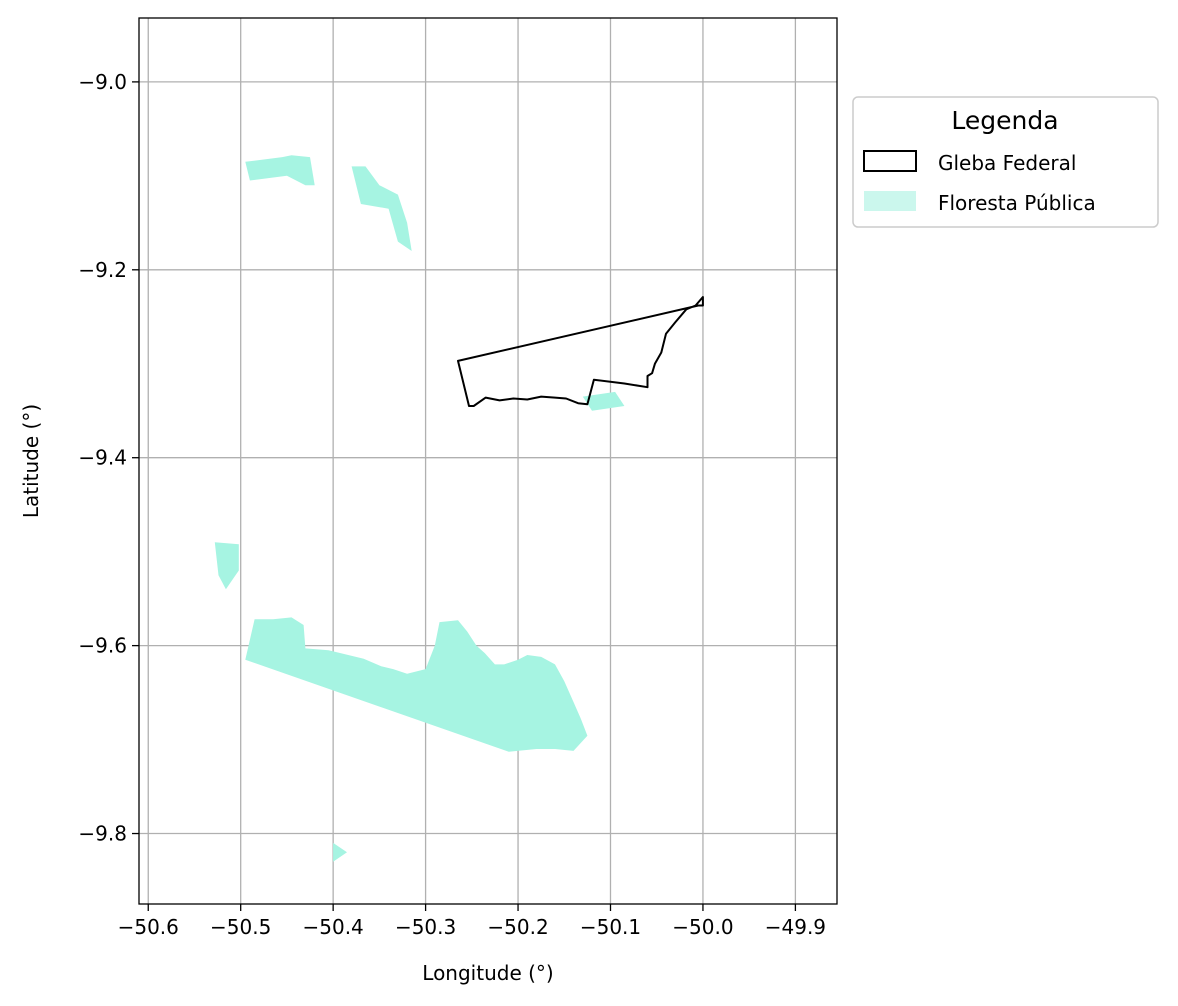  What do you see at coordinates (280, 170) in the screenshot?
I see `floresta-publica-nw-strip` at bounding box center [280, 170].